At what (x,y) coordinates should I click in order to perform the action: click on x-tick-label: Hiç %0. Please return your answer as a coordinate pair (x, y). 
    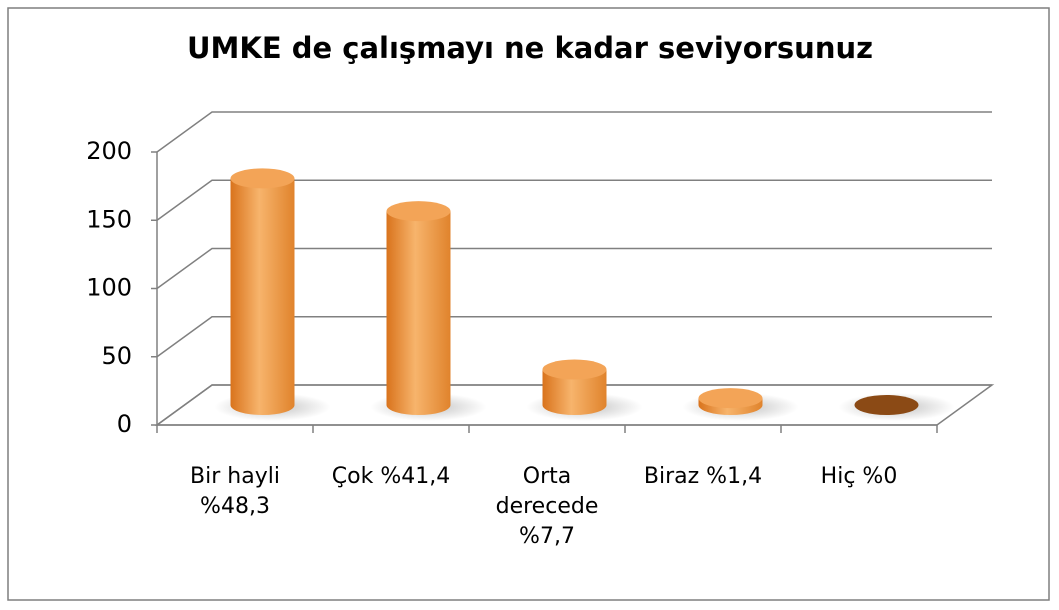
    Looking at the image, I should click on (859, 476).